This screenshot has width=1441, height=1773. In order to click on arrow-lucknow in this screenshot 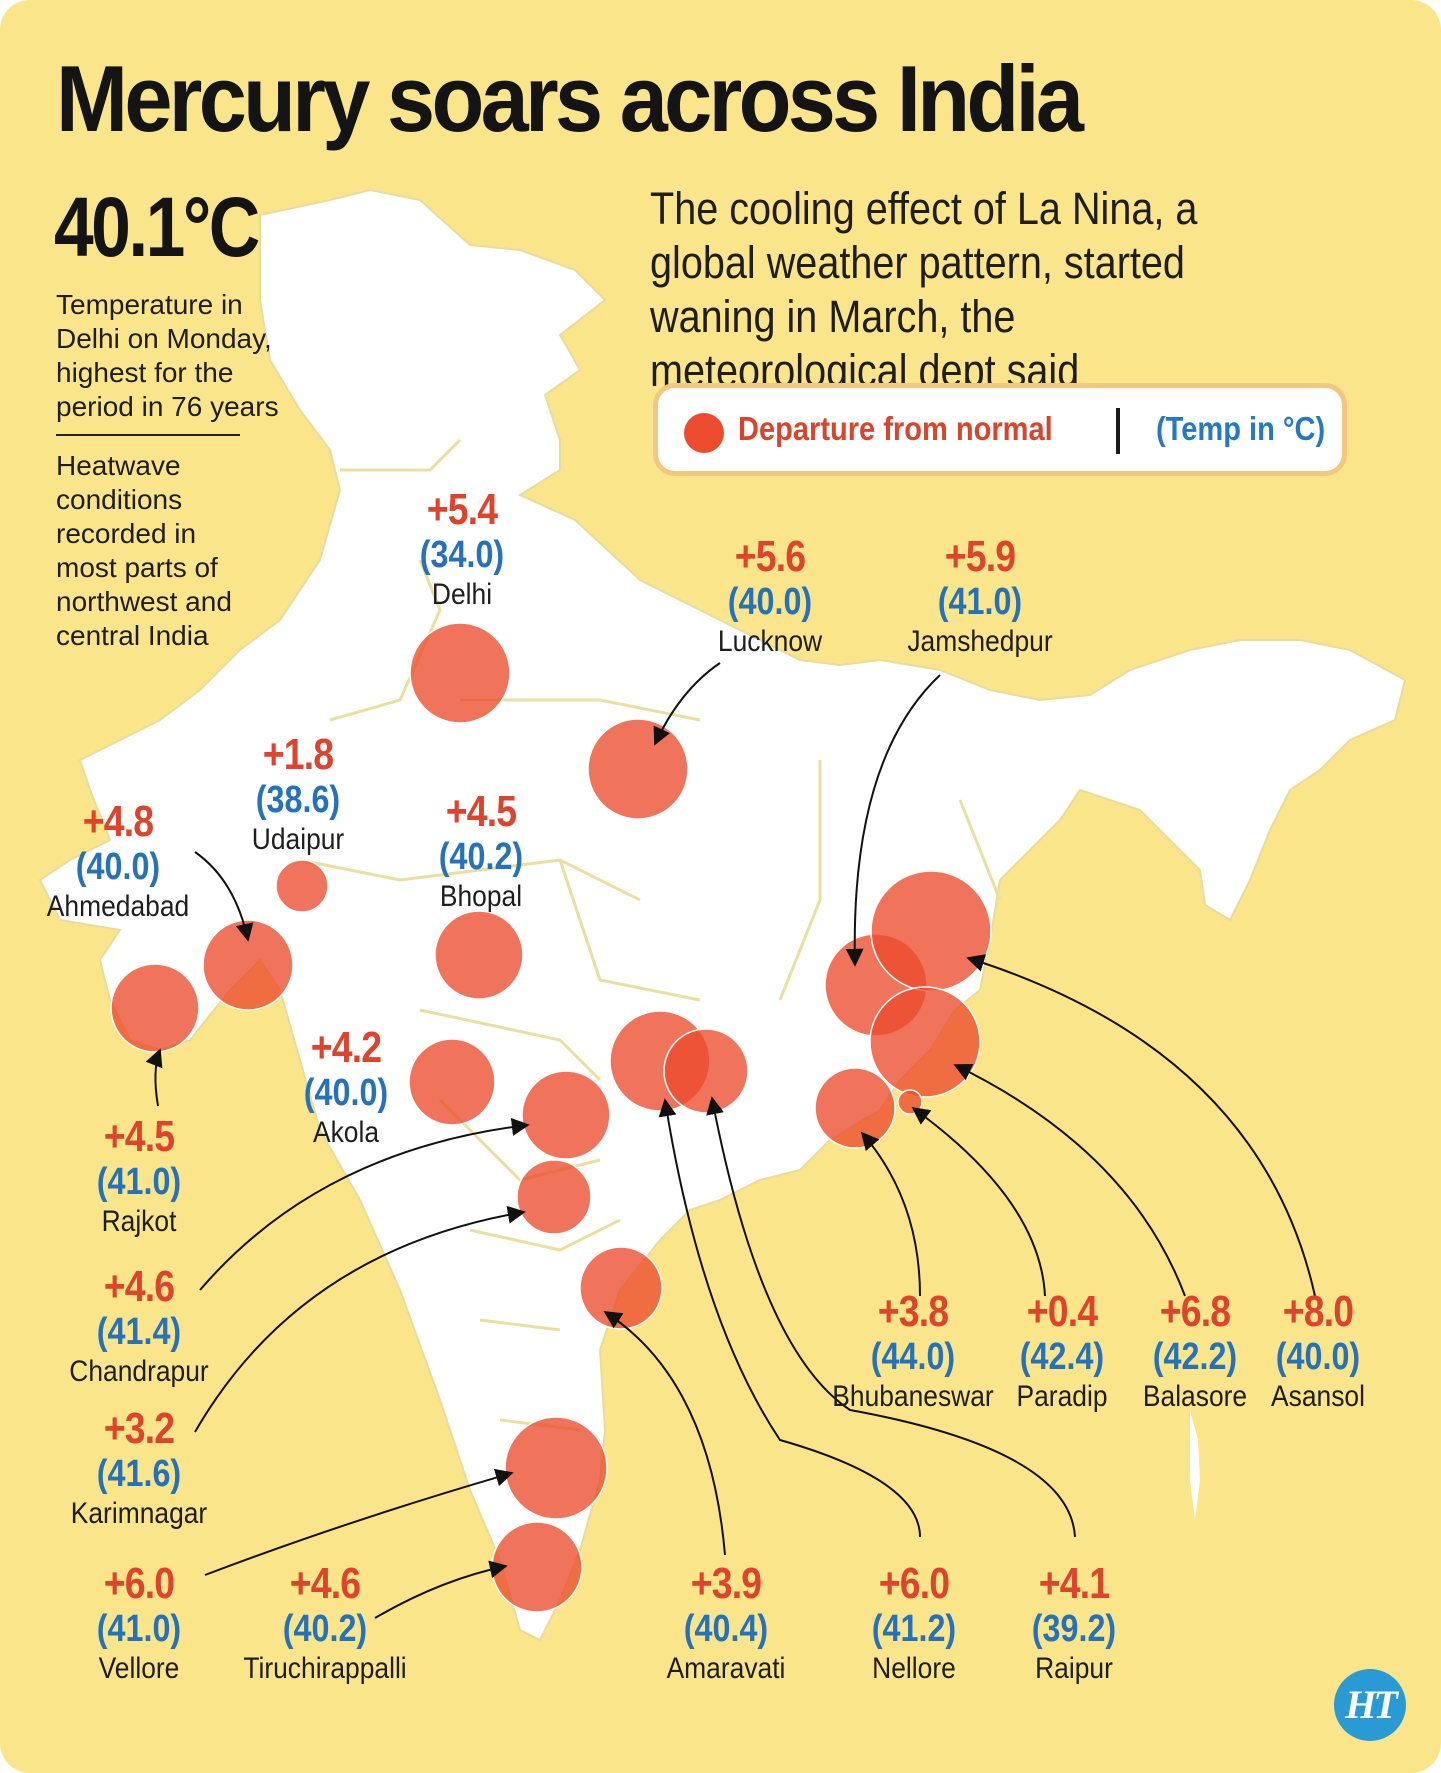, I will do `click(687, 704)`.